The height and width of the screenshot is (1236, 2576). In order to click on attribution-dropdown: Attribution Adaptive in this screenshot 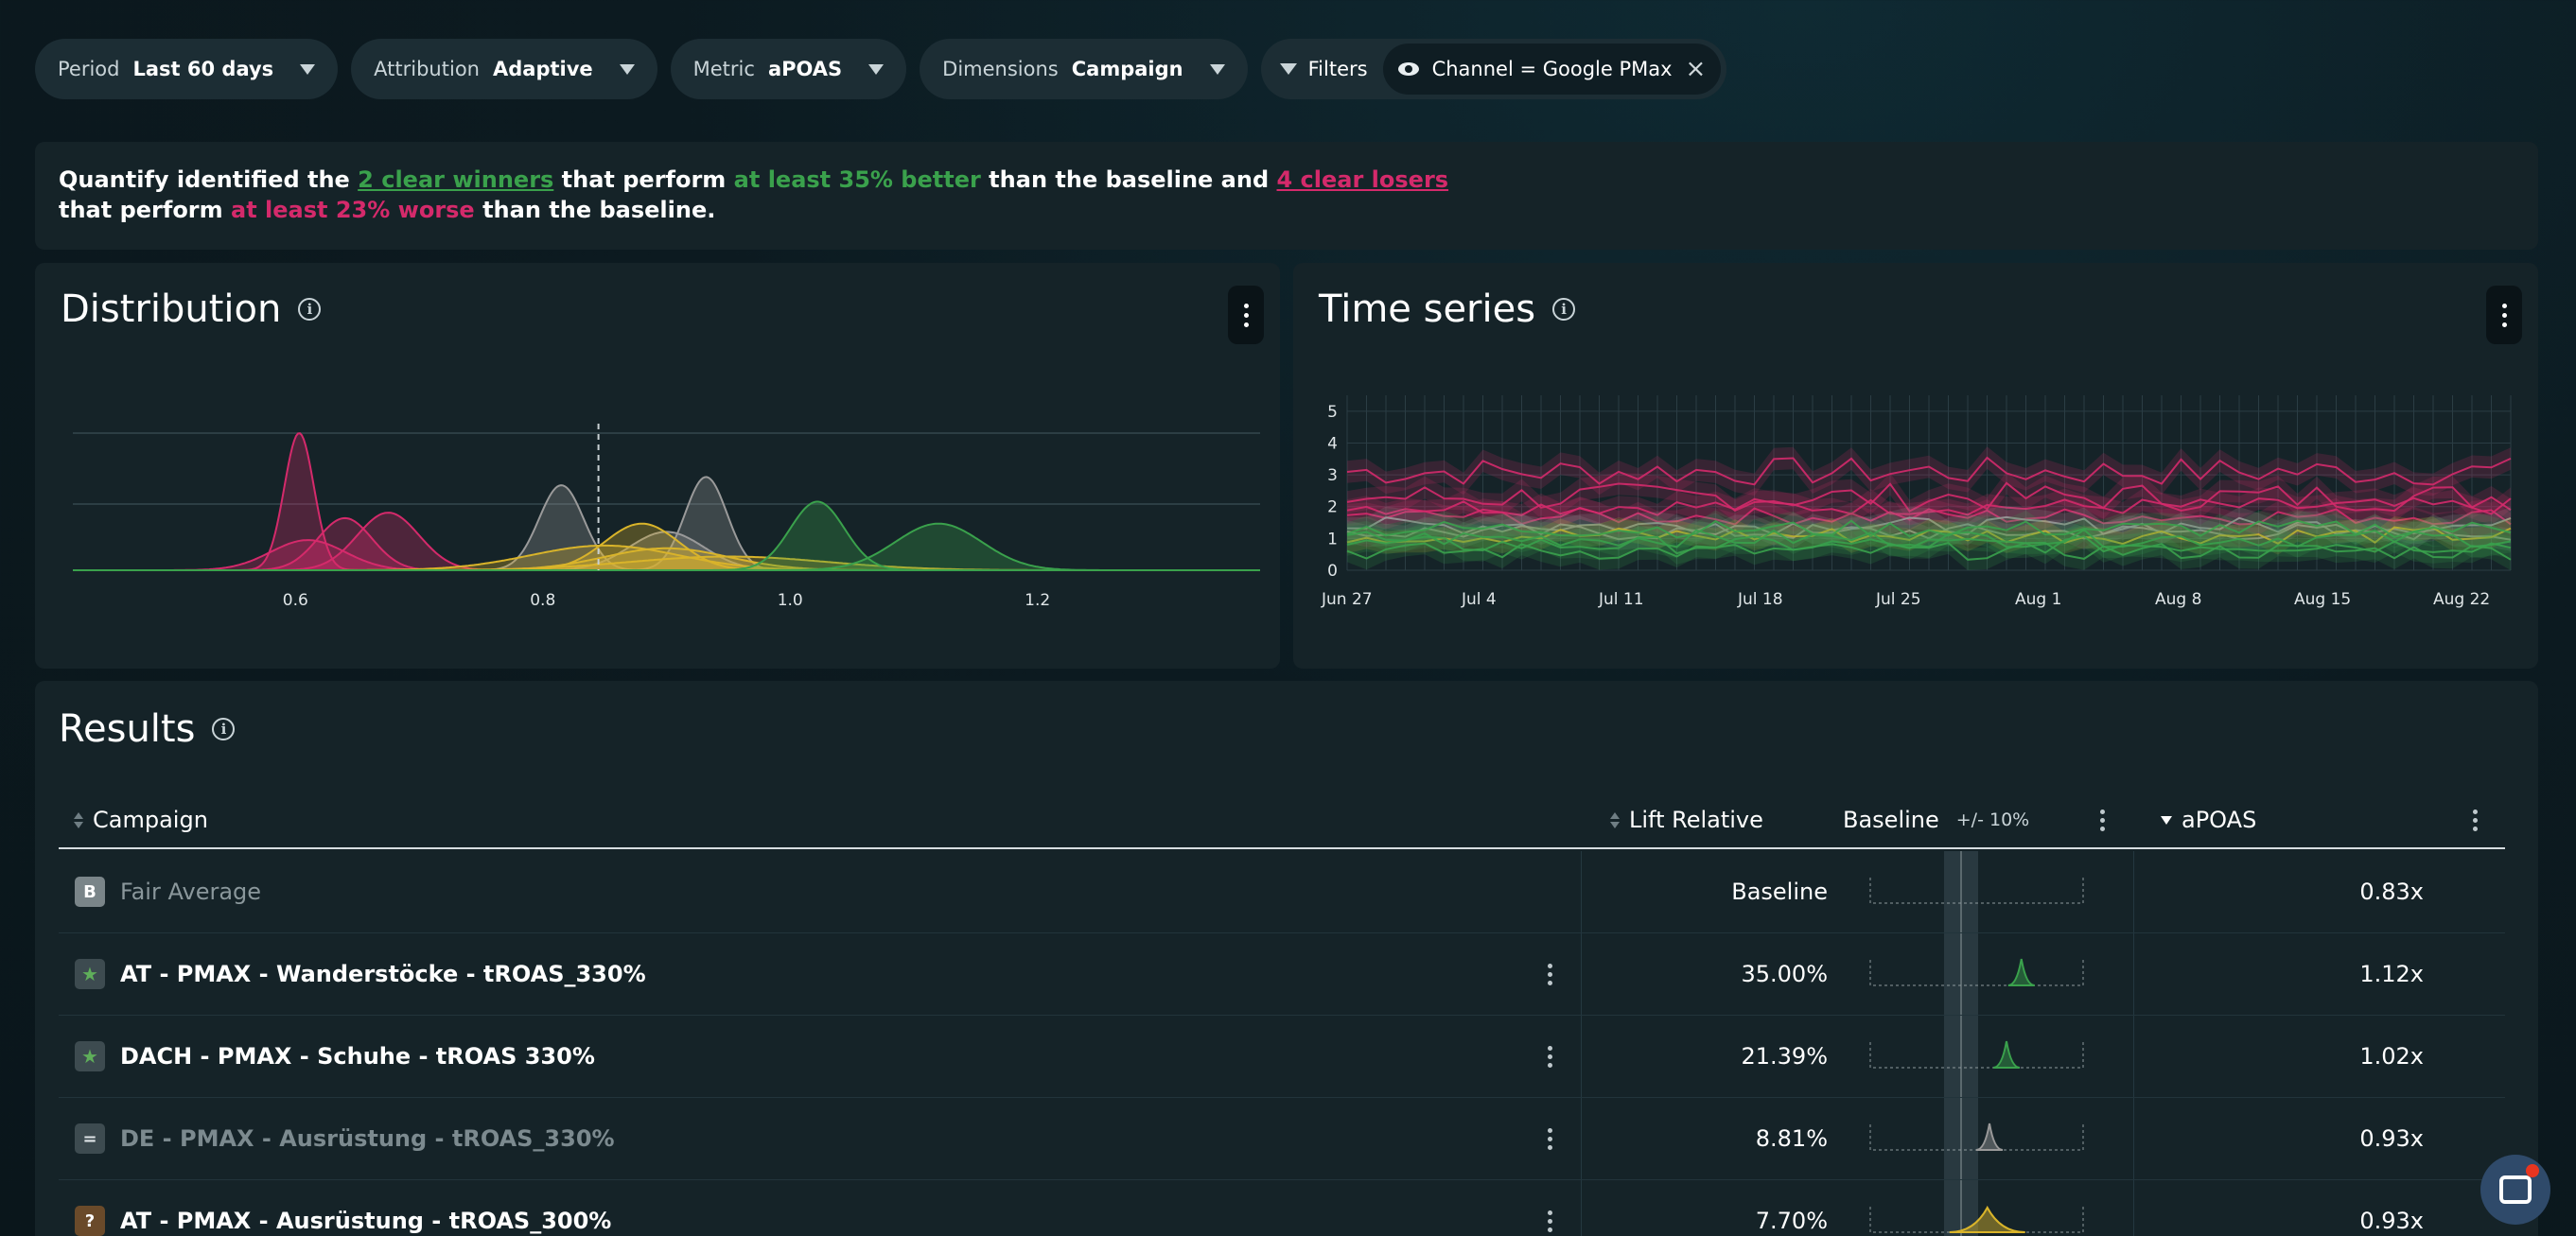, I will do `click(504, 69)`.